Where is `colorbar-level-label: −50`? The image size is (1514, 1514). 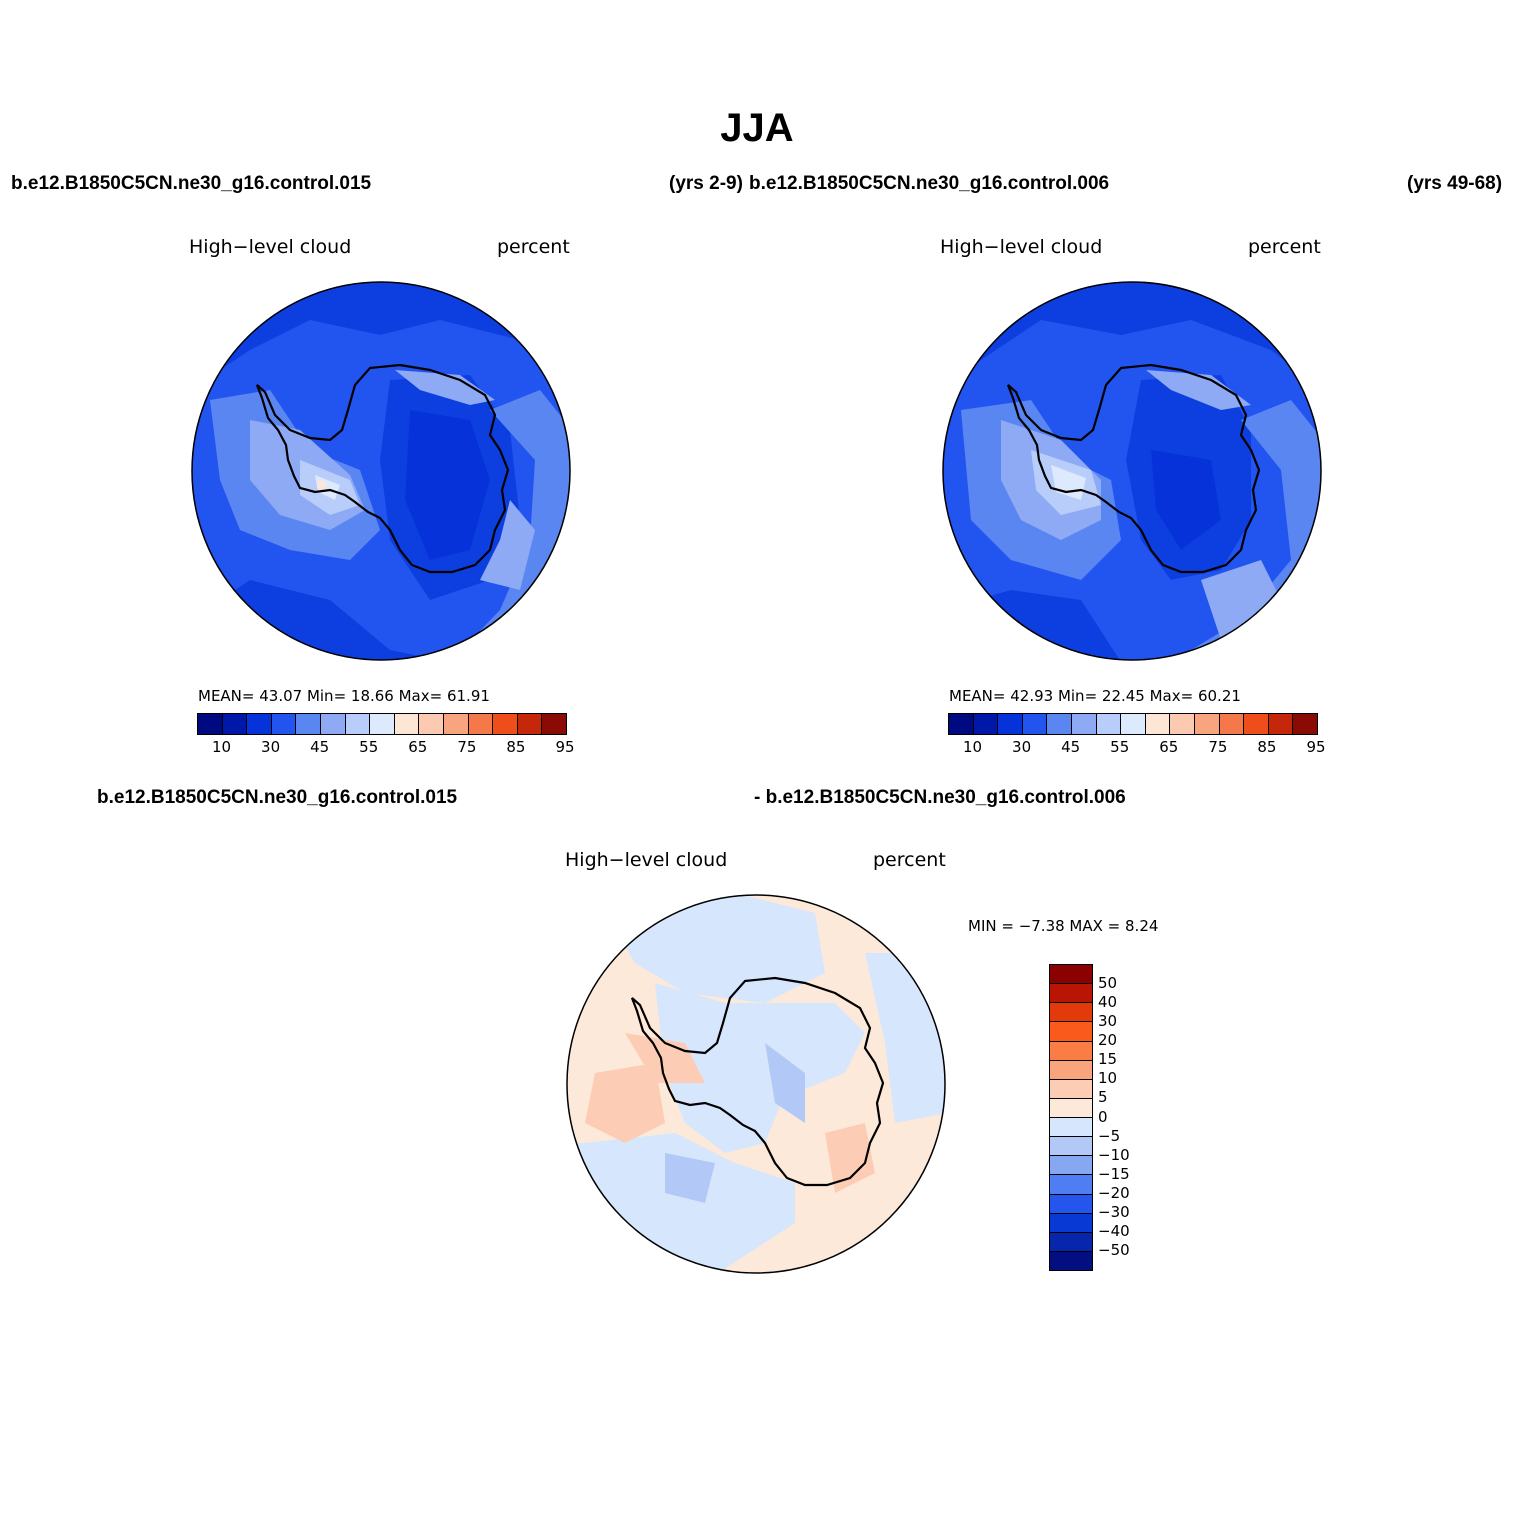 colorbar-level-label: −50 is located at coordinates (1114, 1249).